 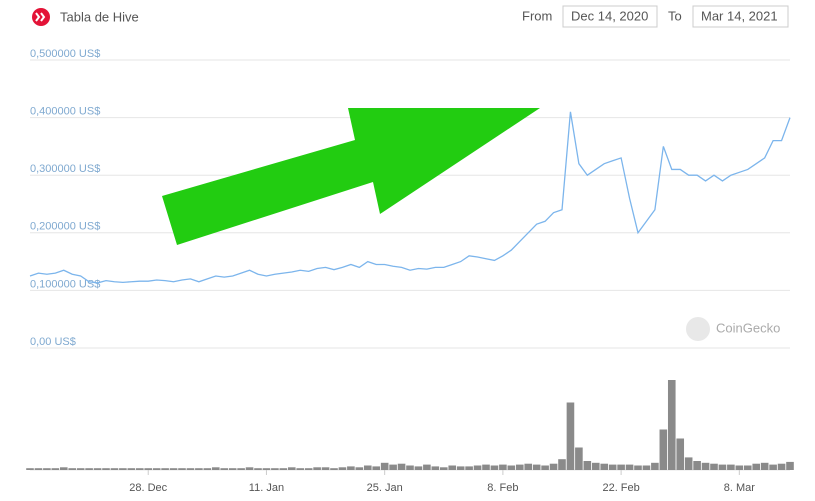 I want to click on watermark: CoinGecko, so click(x=748, y=327).